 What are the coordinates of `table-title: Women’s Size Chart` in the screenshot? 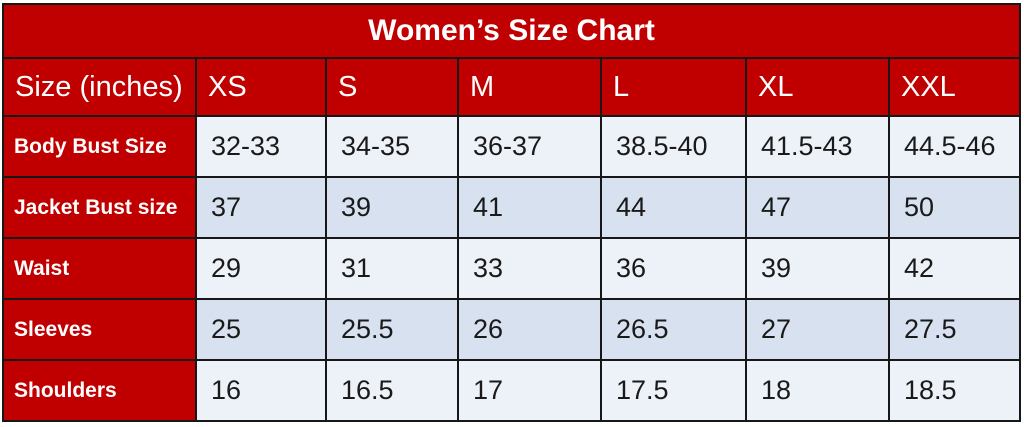 It's located at (511, 31).